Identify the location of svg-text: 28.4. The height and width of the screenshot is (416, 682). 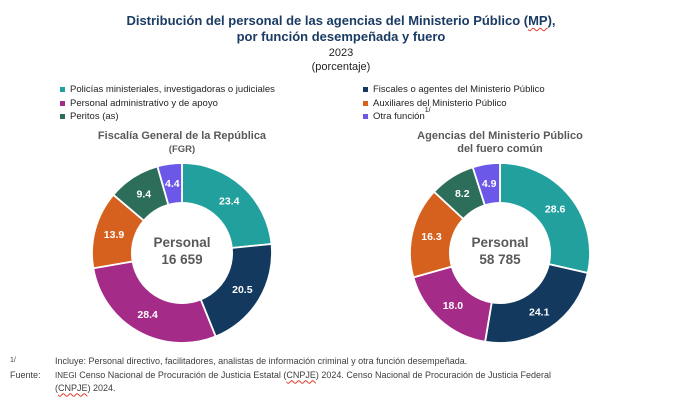
(147, 315).